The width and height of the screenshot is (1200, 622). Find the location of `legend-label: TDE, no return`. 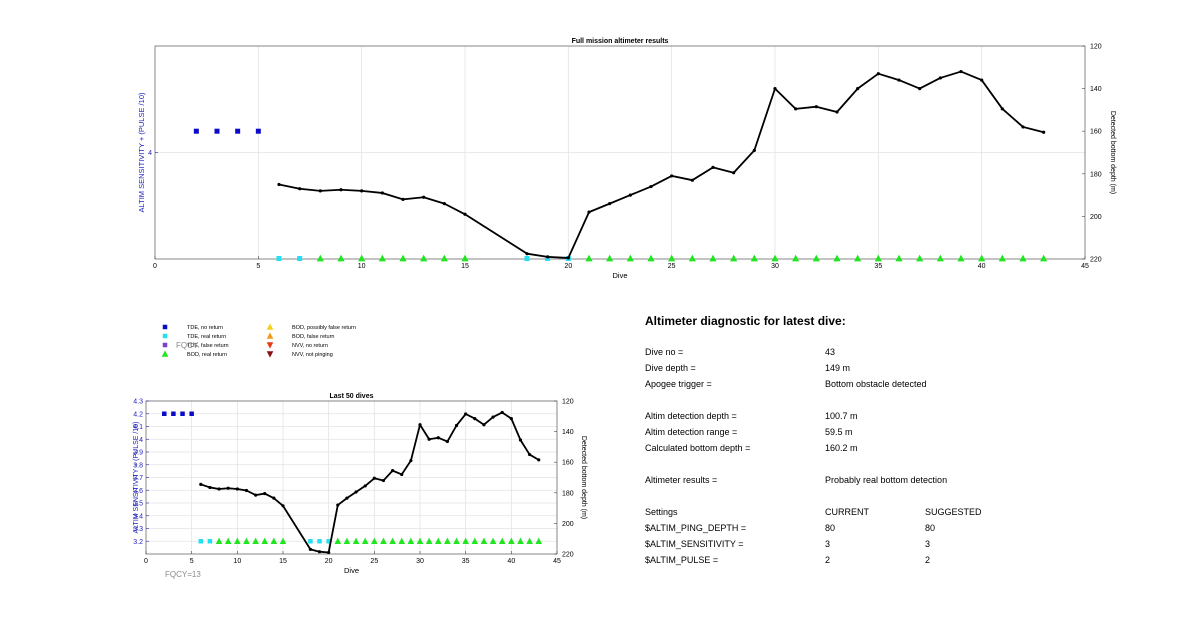

legend-label: TDE, no return is located at coordinates (205, 328).